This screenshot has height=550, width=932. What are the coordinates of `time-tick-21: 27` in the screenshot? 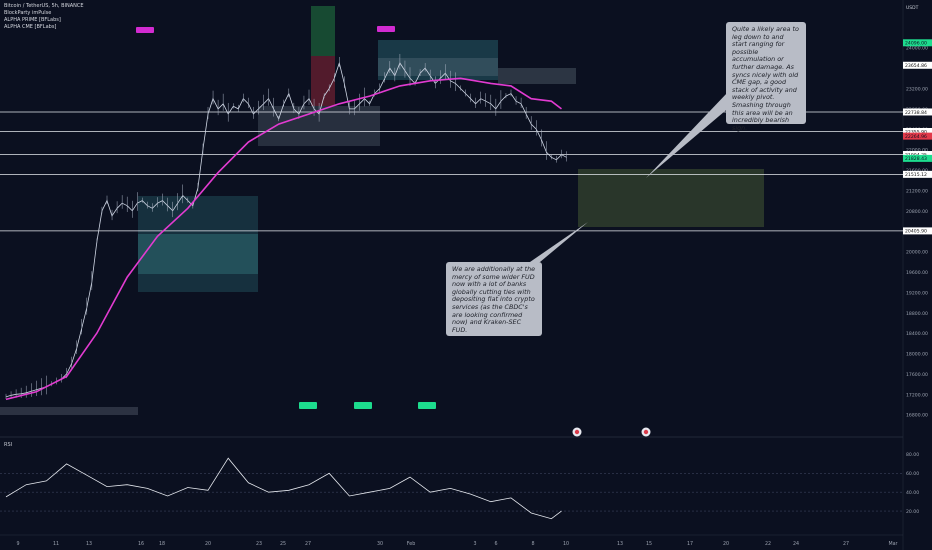 It's located at (846, 544).